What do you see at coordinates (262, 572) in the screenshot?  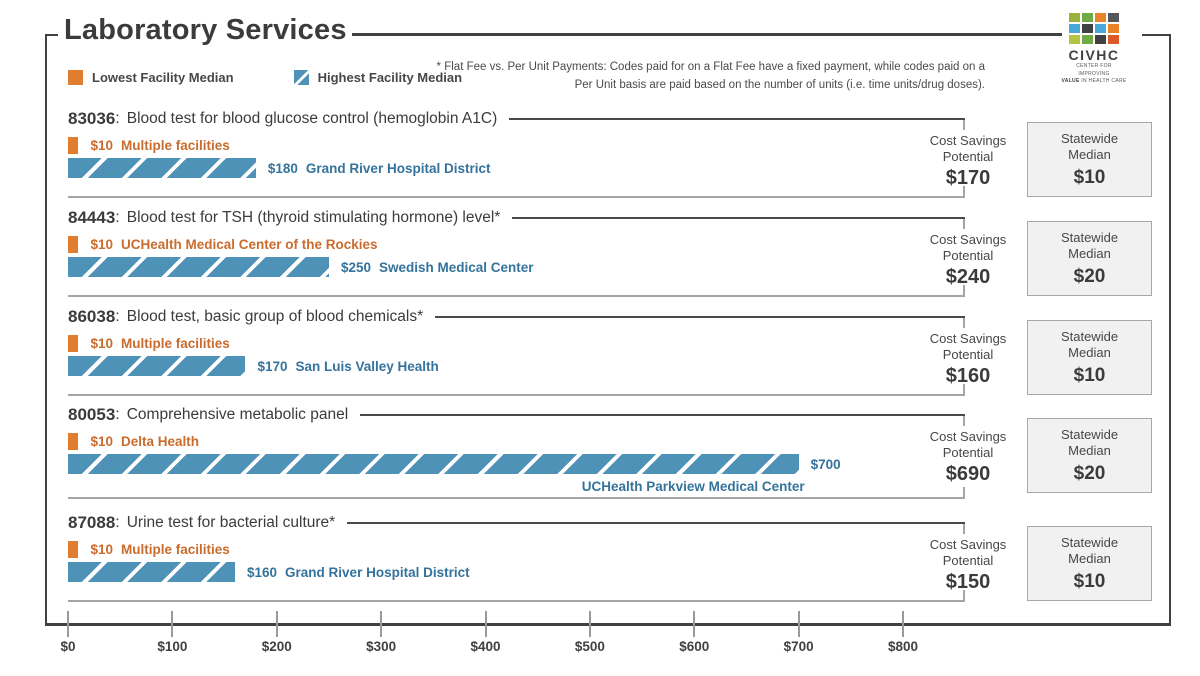 I see `highest-value: $160` at bounding box center [262, 572].